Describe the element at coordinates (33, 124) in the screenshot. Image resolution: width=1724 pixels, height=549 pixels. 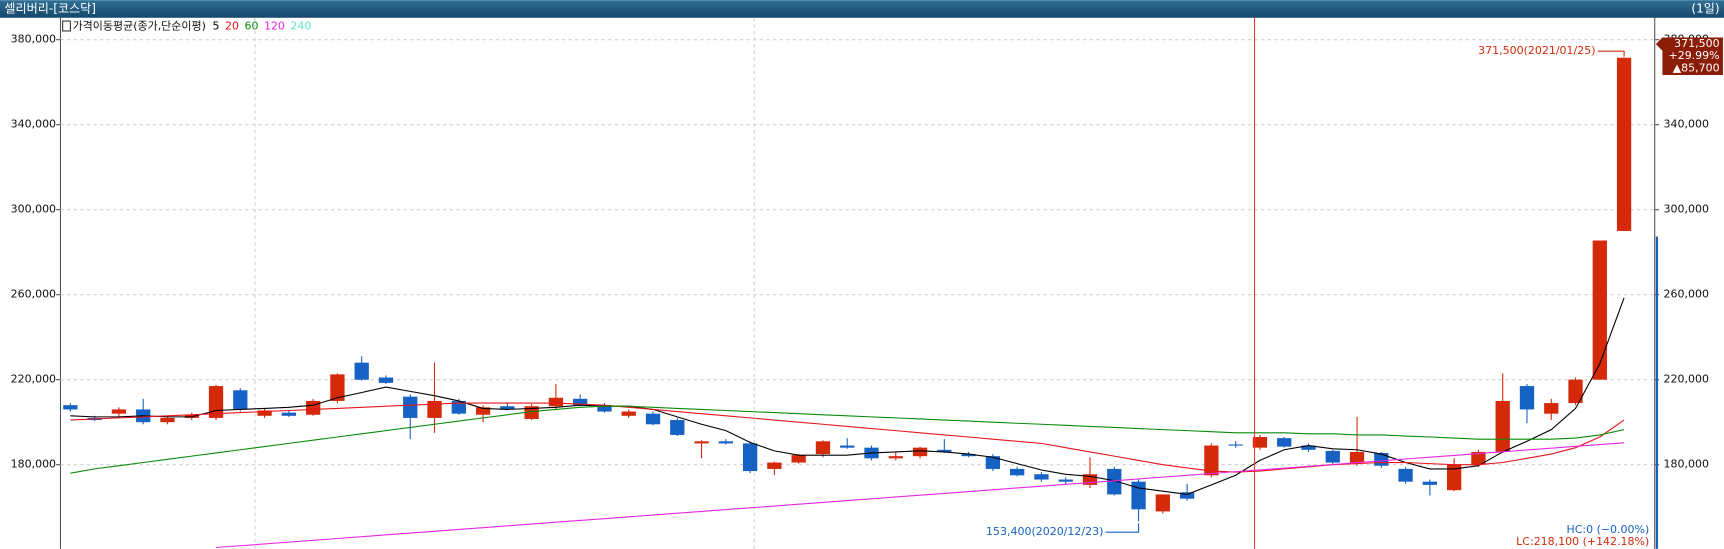
I see `y-tick-label: 340,000` at that location.